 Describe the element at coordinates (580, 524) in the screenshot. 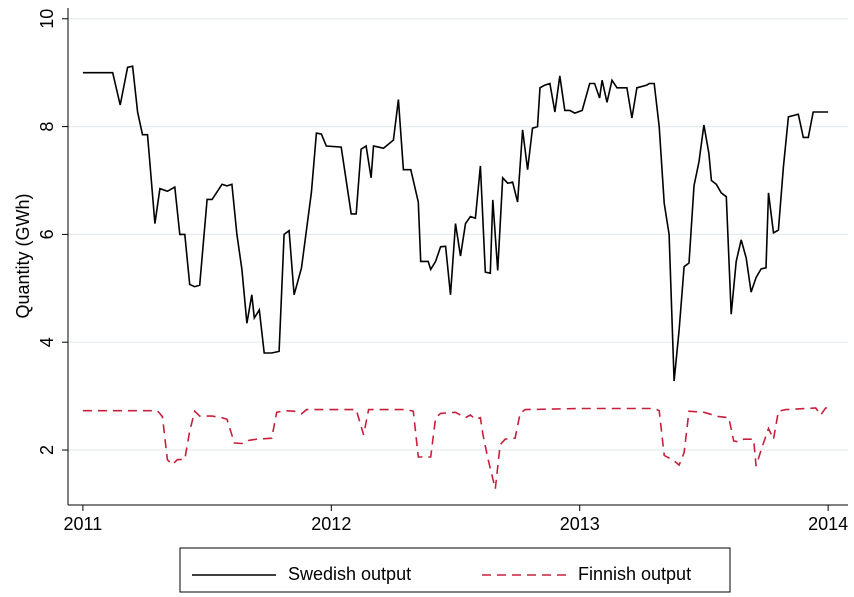

I see `x-tick-label: 2013` at that location.